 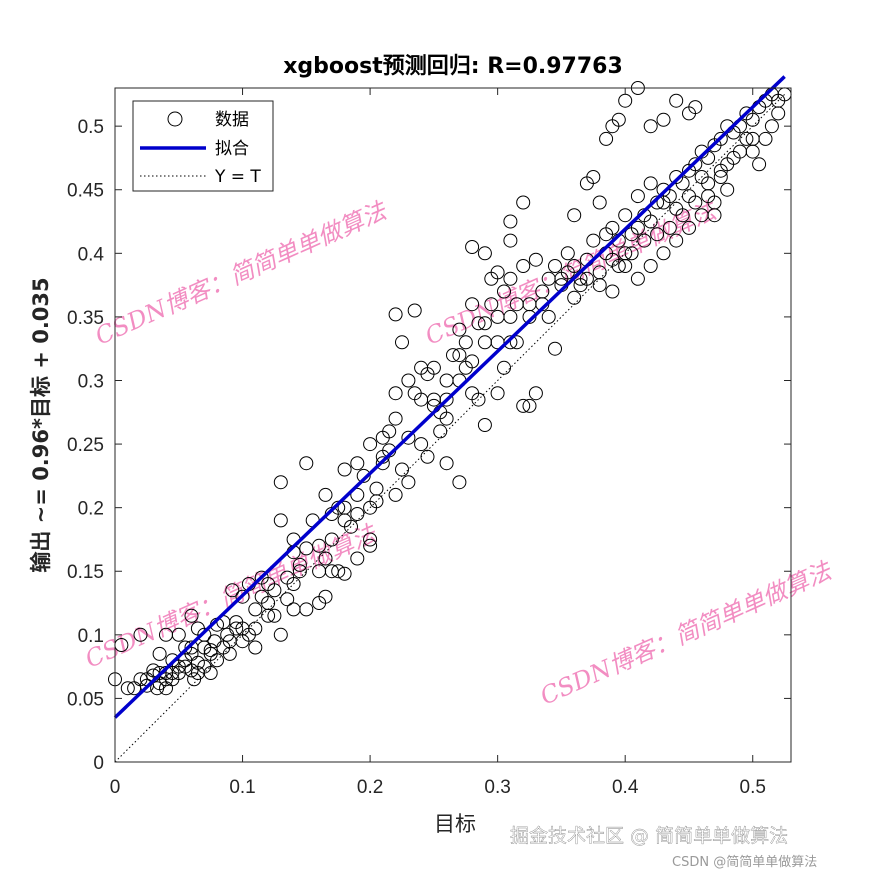 What do you see at coordinates (91, 509) in the screenshot?
I see `y-tick-label: 0.2` at bounding box center [91, 509].